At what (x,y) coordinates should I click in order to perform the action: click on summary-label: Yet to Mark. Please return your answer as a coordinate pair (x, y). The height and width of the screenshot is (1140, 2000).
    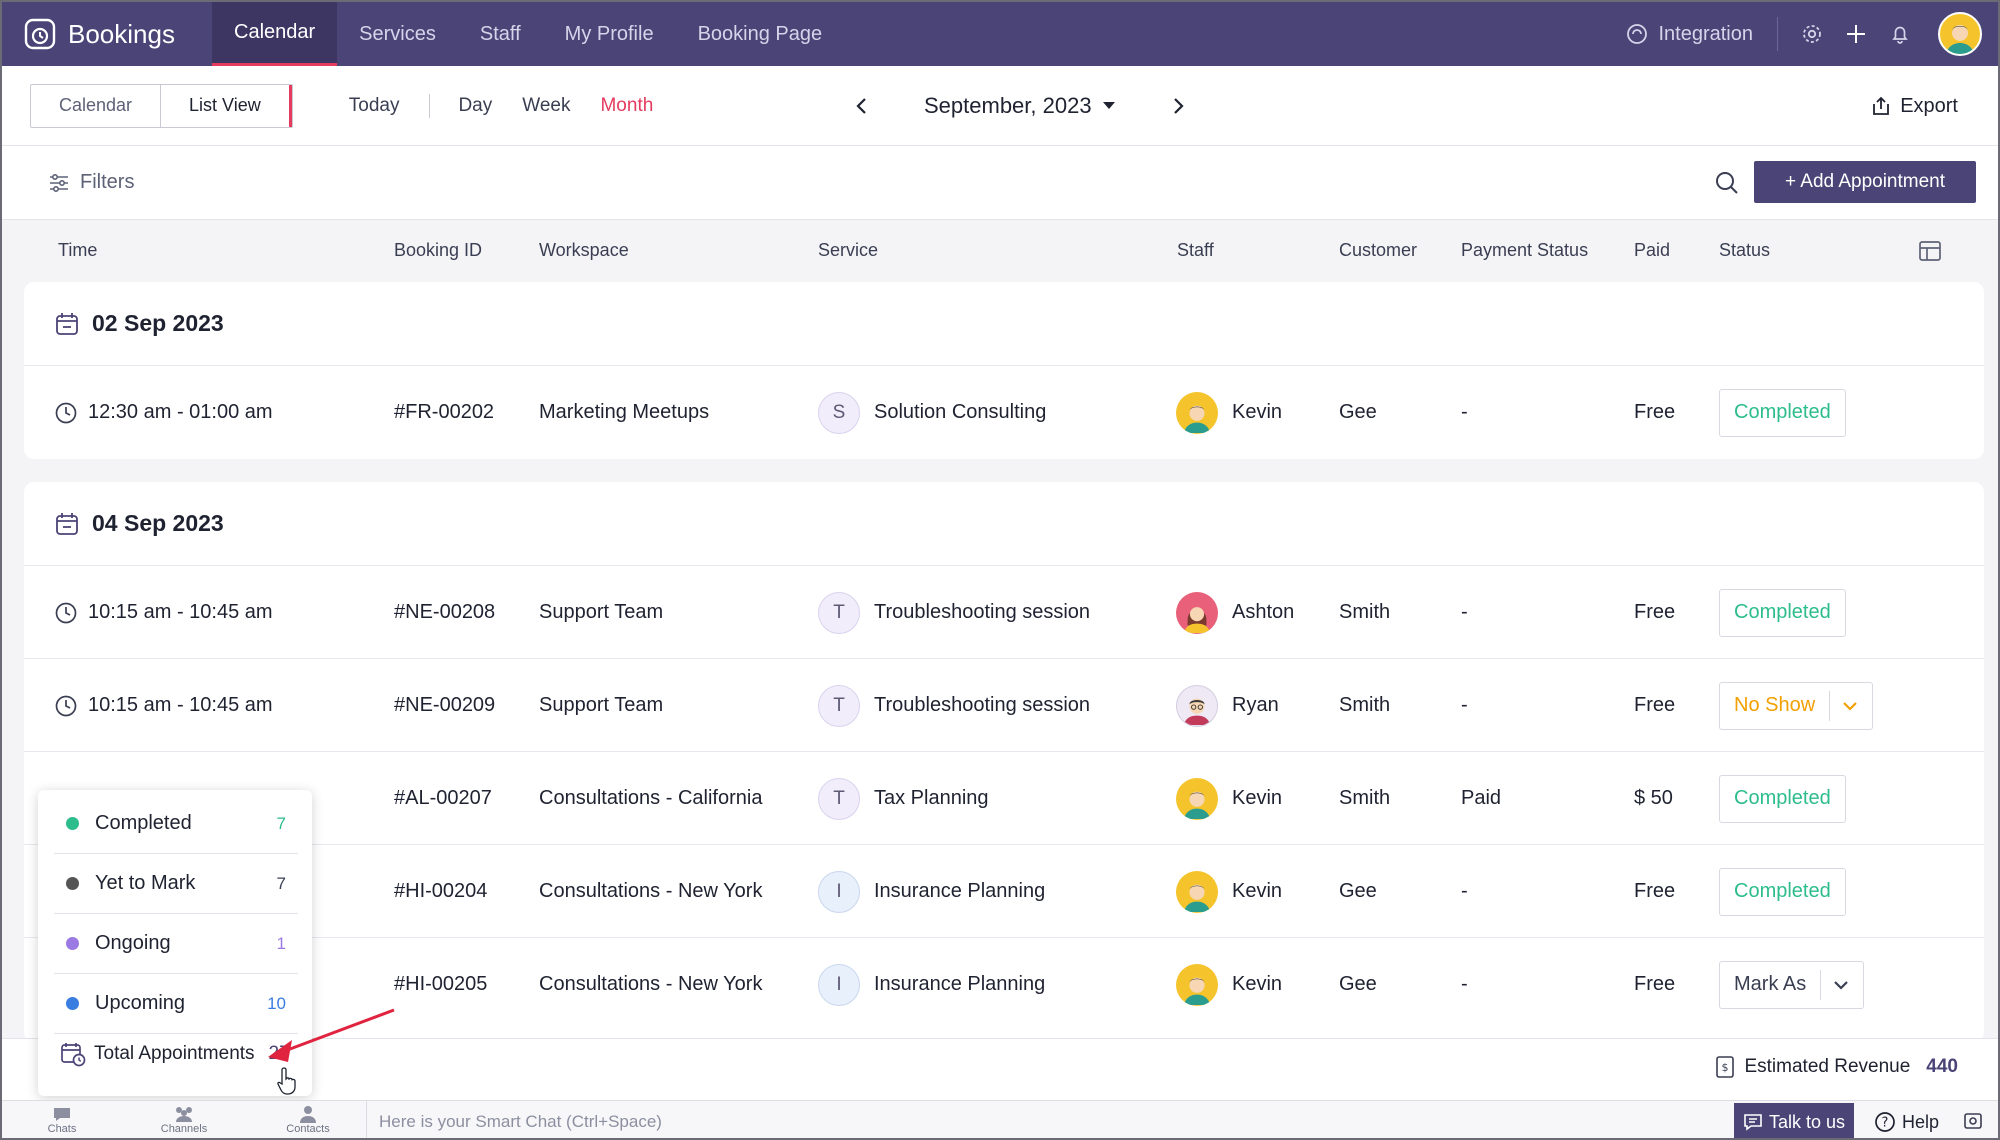
    Looking at the image, I should click on (145, 883).